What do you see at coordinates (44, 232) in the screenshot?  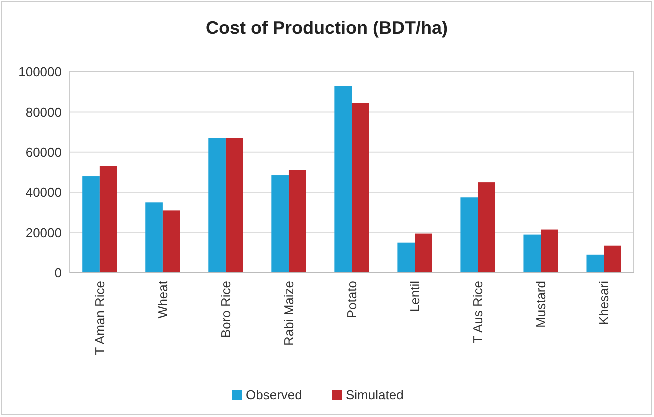 I see `y-tick-label: 20000` at bounding box center [44, 232].